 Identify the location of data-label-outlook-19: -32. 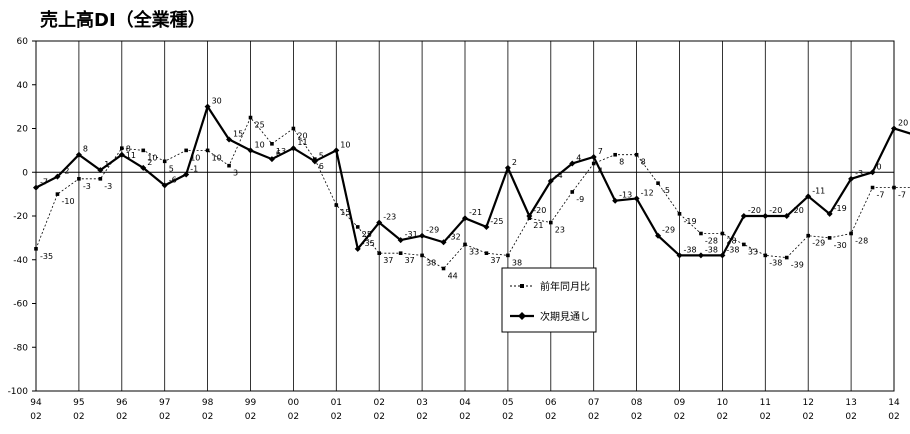
(454, 236).